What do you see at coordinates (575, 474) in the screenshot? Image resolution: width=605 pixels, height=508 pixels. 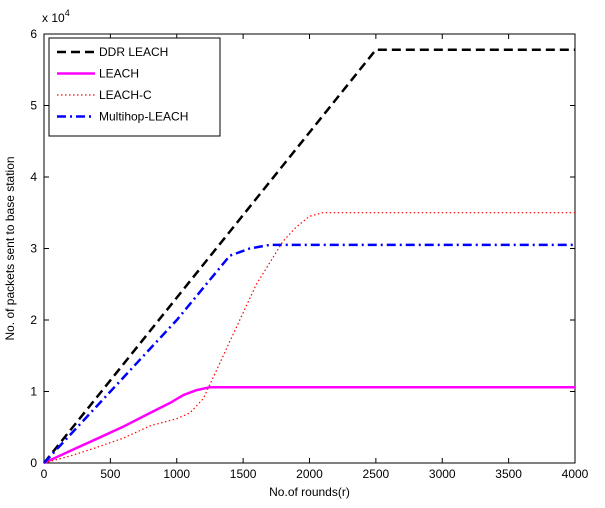 I see `x-tick-label: 4000` at bounding box center [575, 474].